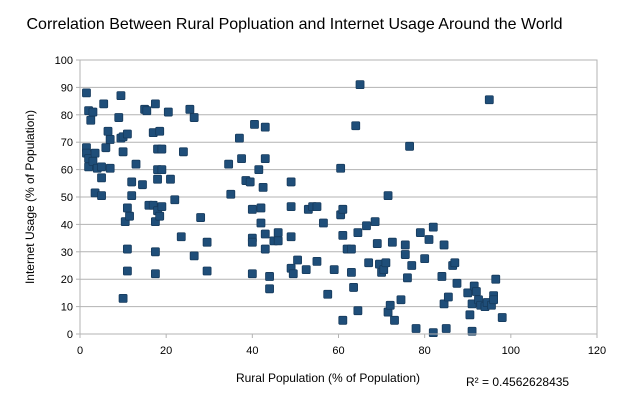  I want to click on y-tick-label: 0, so click(70, 335).